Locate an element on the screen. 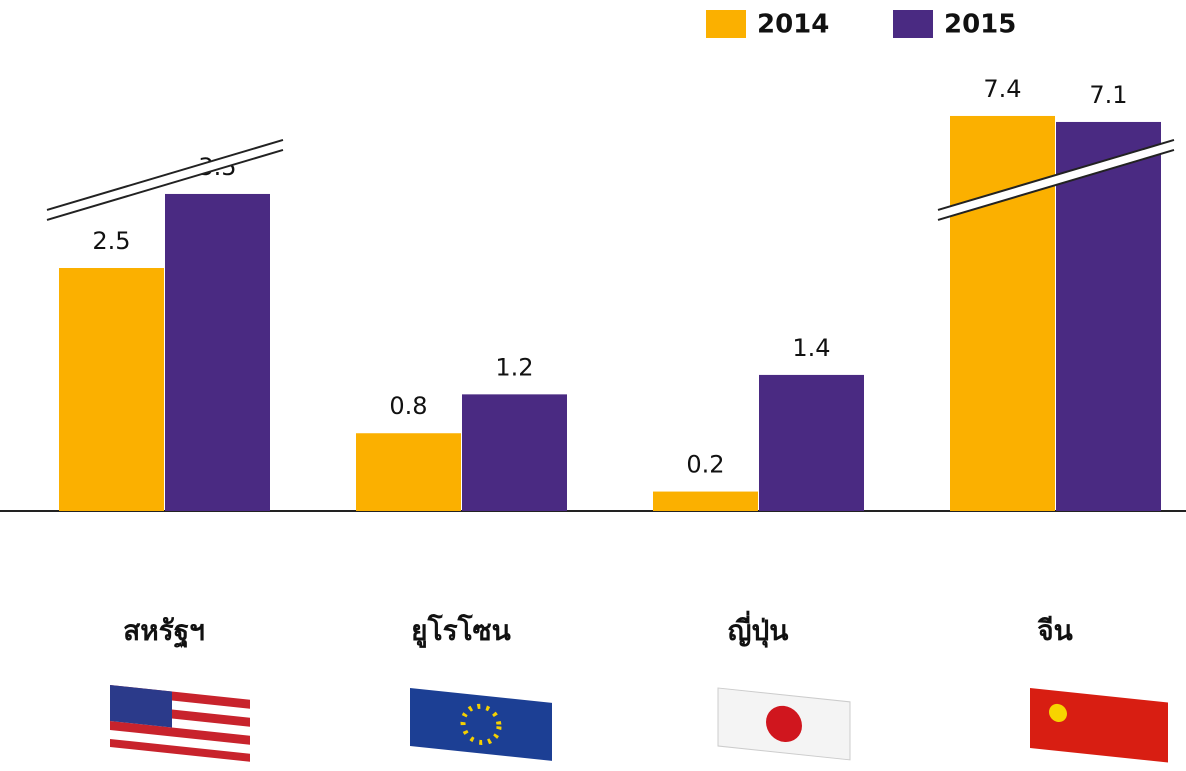 The image size is (1186, 771). value-label: 7.4 is located at coordinates (1002, 89).